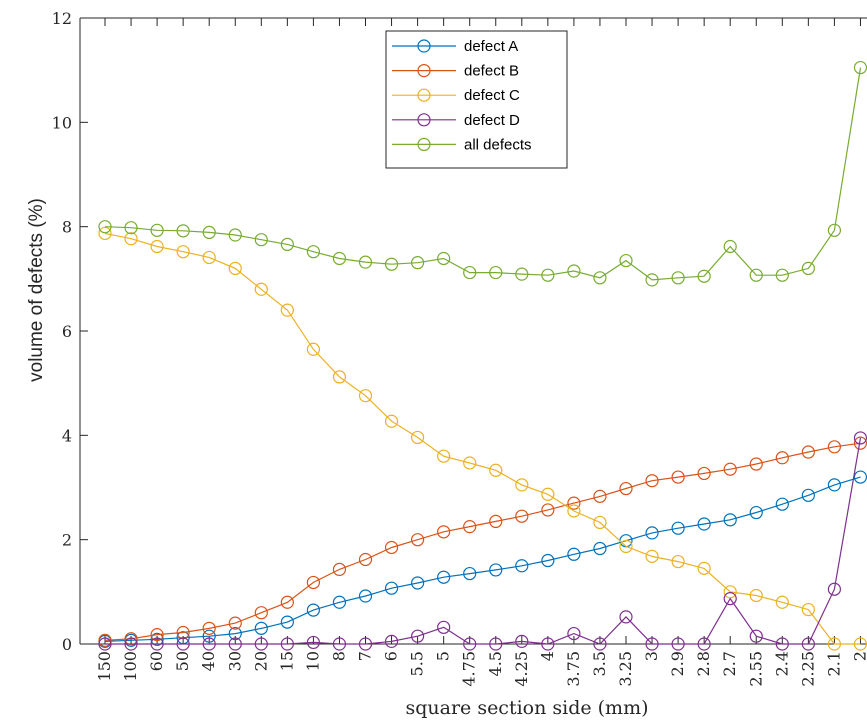 The width and height of the screenshot is (867, 725). Describe the element at coordinates (491, 71) in the screenshot. I see `legend-label: defect B` at that location.